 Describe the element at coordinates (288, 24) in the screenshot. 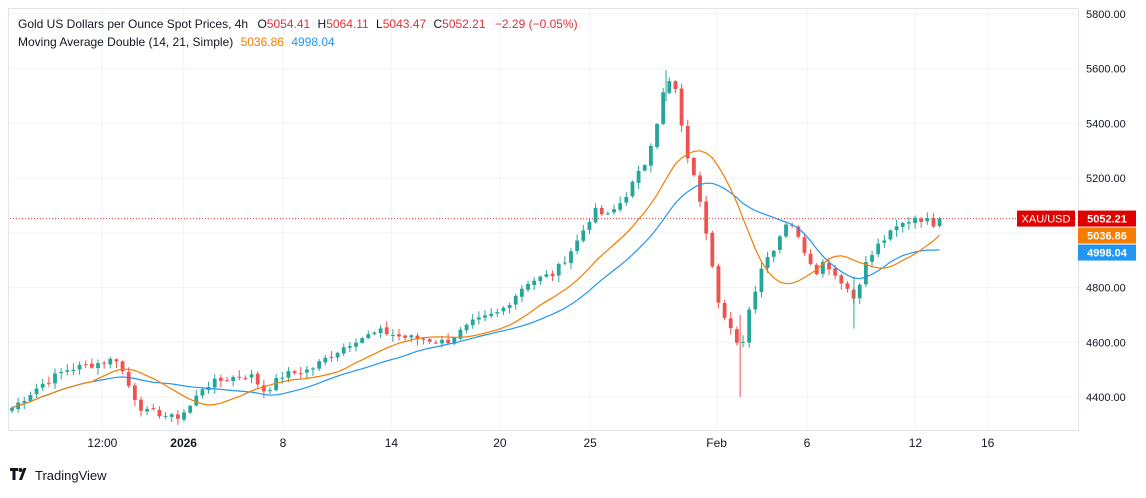

I see `open-value: 5054.41` at that location.